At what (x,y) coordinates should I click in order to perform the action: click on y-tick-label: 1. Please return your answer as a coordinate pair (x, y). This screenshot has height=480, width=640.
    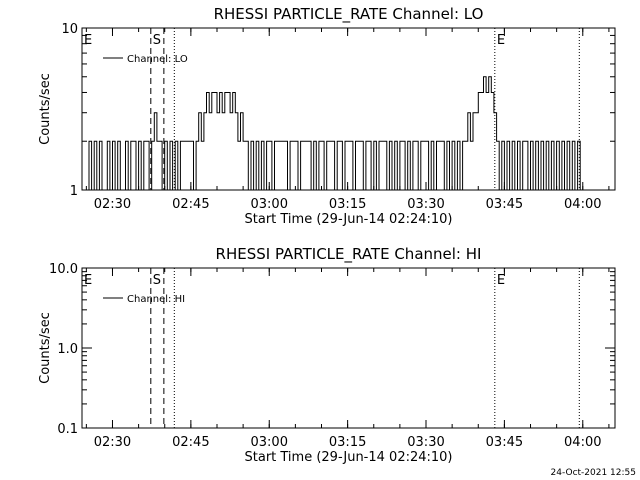
    Looking at the image, I should click on (74, 191).